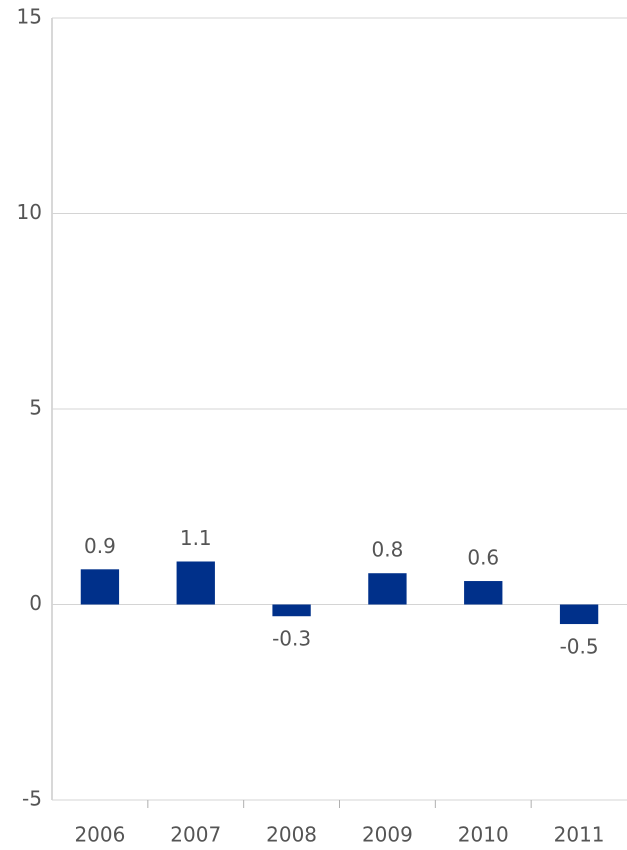 The width and height of the screenshot is (627, 850). I want to click on x-tick-label: 2010, so click(483, 835).